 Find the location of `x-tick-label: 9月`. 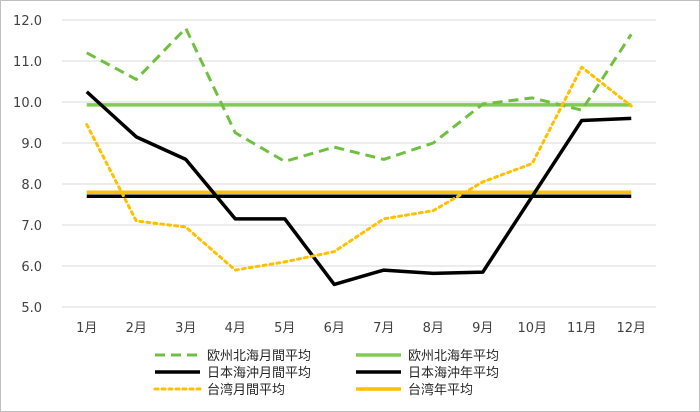

x-tick-label: 9月 is located at coordinates (482, 328).